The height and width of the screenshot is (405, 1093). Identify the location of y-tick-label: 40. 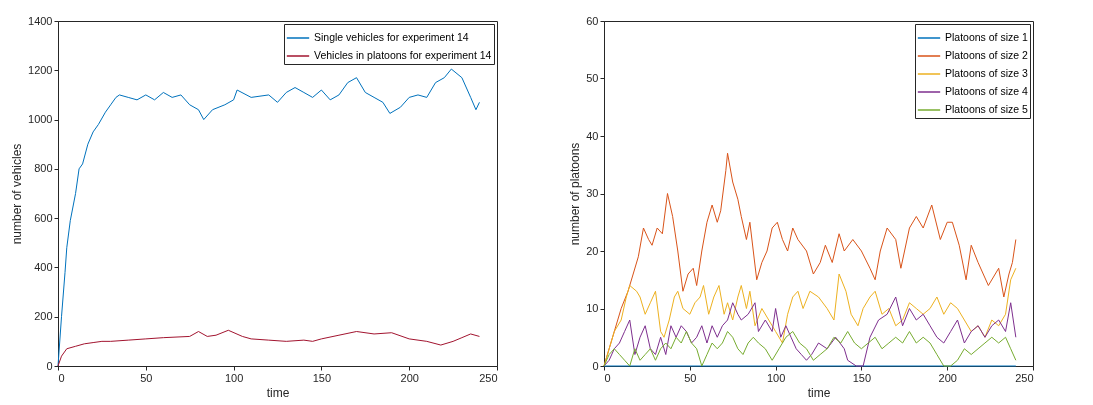
(592, 135).